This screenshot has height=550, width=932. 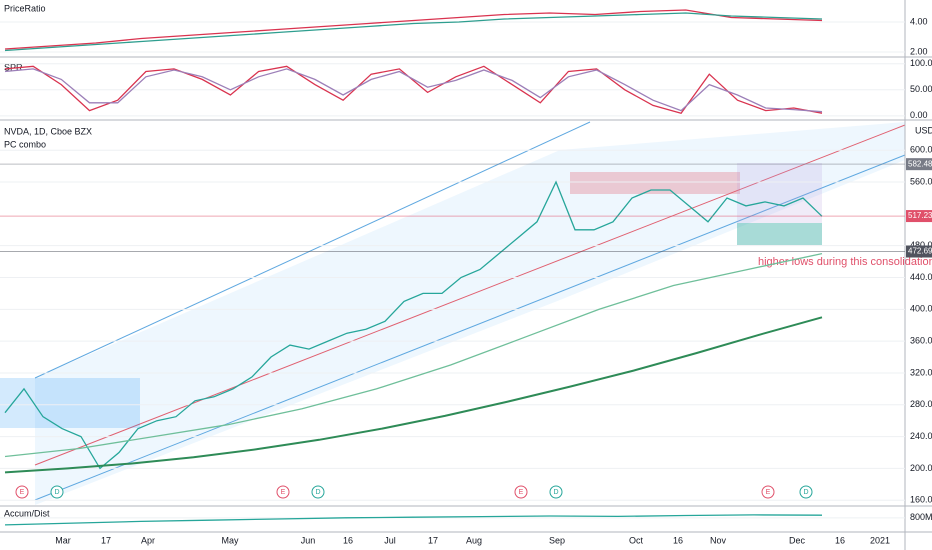 I want to click on y-tick-label: 400.00, so click(x=921, y=309).